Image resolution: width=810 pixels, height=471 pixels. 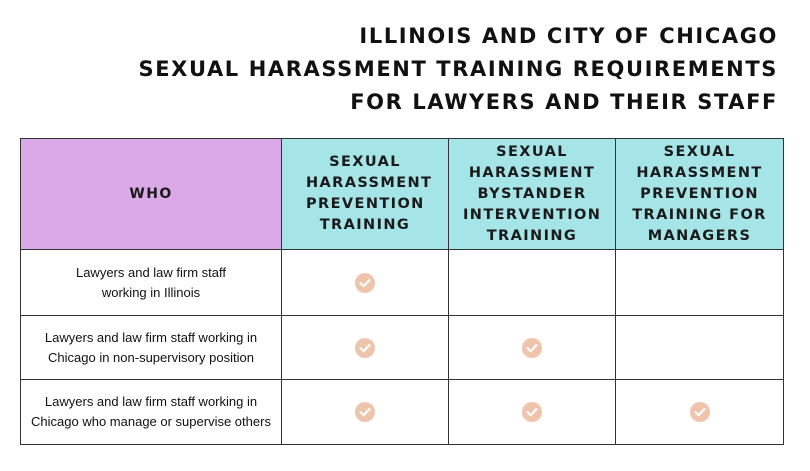 I want to click on header-prevention-training: SEXUAL HARASSMENT PREVENTION TRAINING, so click(x=365, y=194).